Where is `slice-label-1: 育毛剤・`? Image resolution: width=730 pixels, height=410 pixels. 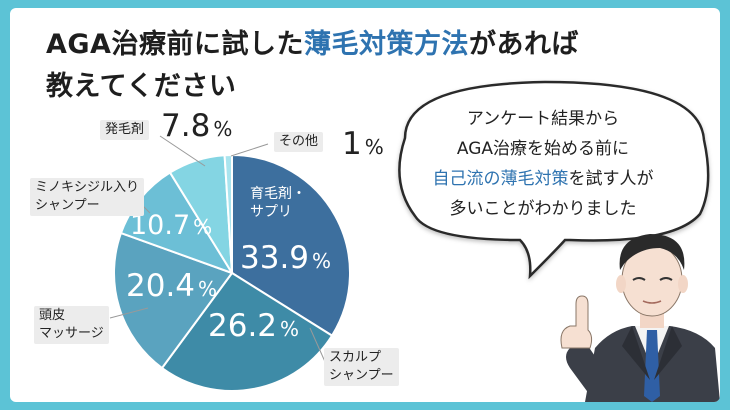 slice-label-1: 育毛剤・ is located at coordinates (278, 194).